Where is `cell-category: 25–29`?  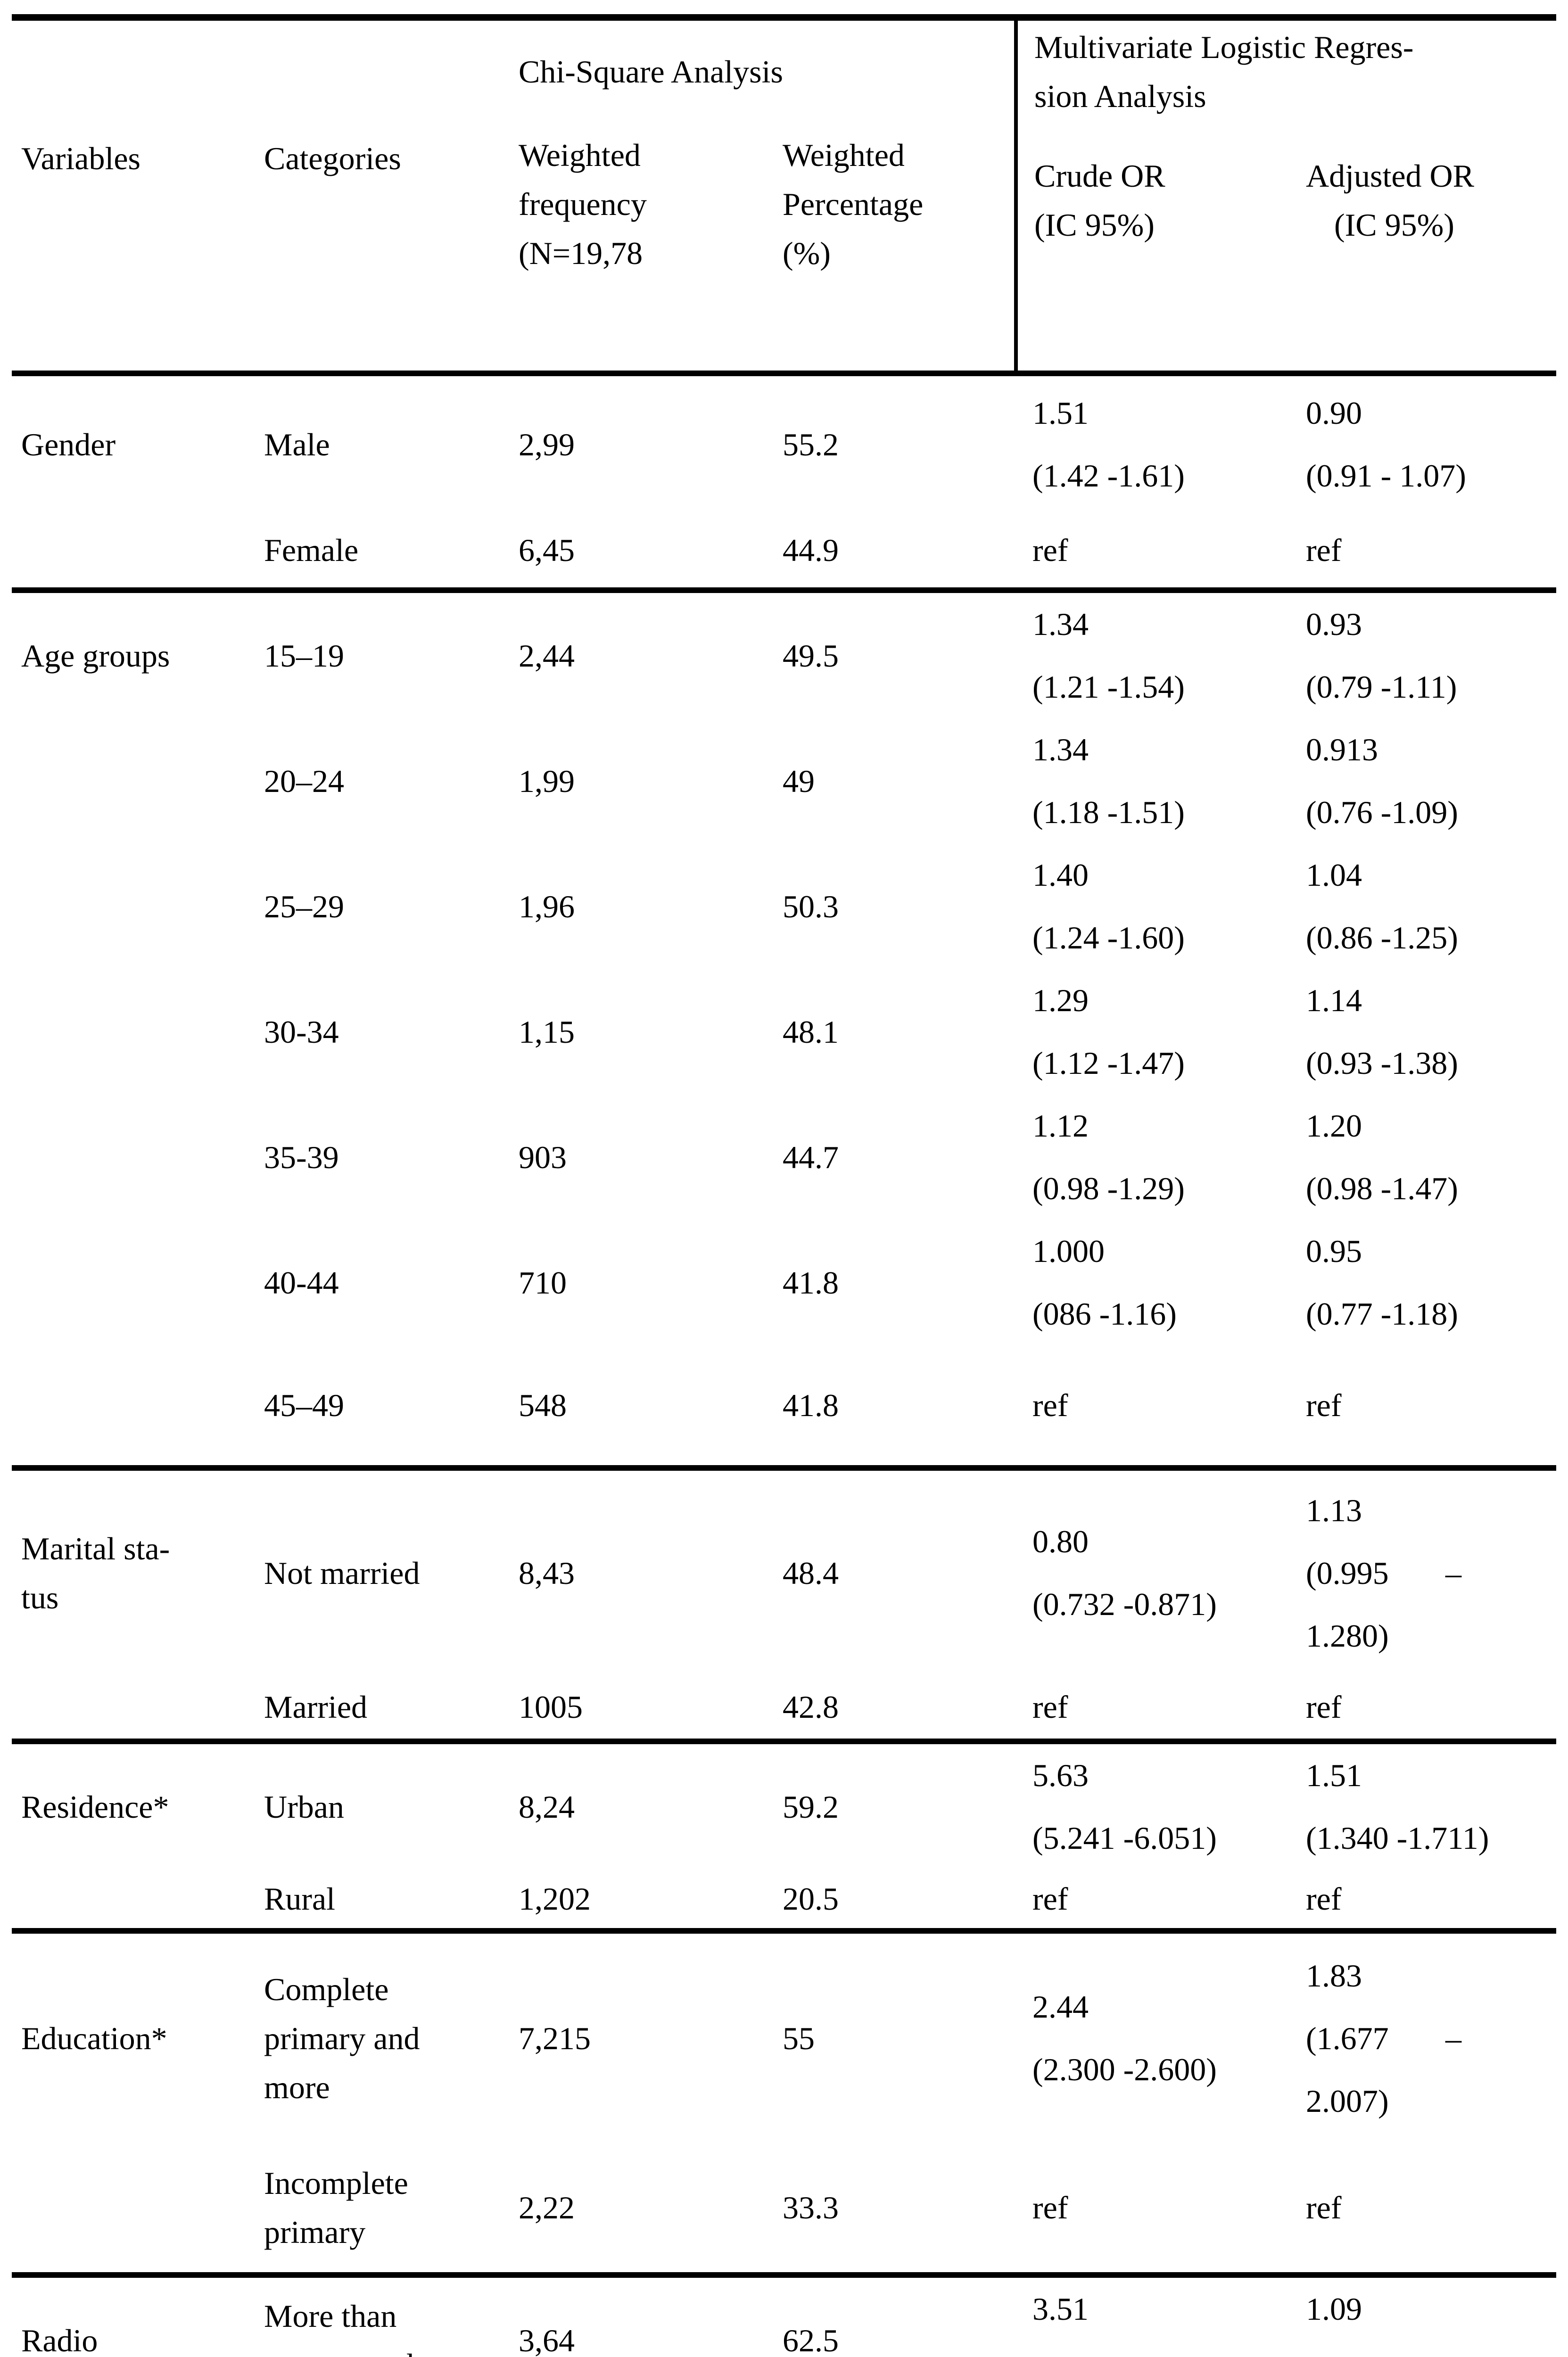 cell-category: 25–29 is located at coordinates (304, 906).